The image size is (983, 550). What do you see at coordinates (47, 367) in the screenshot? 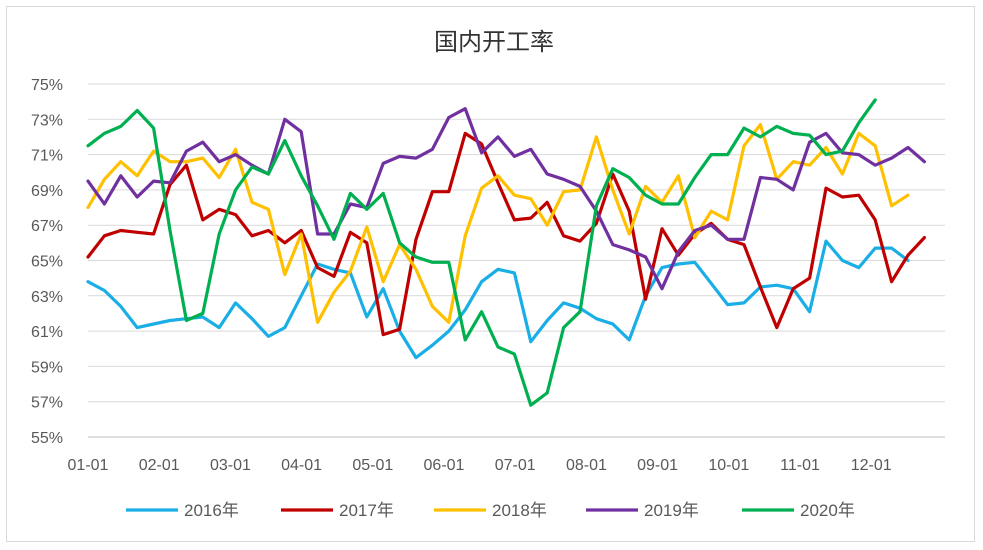
I see `y-tick-label: 59%` at bounding box center [47, 367].